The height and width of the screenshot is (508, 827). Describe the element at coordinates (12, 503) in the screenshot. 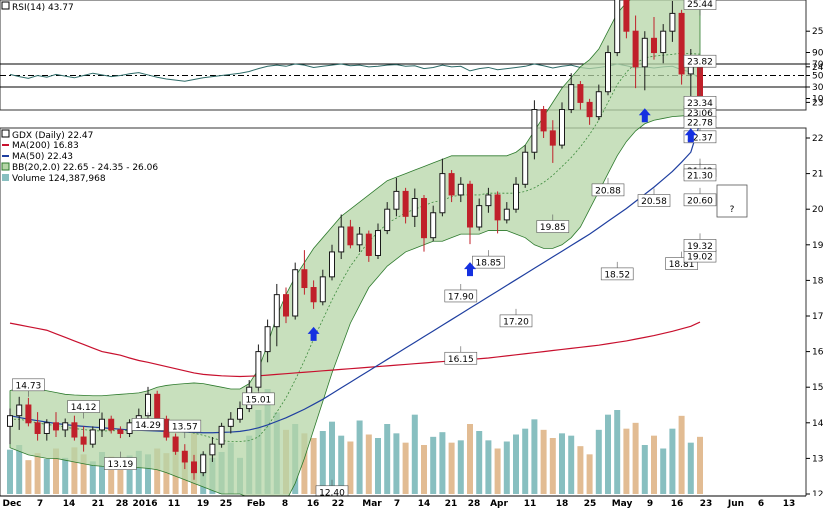

I see `x-axis-label: Dec` at that location.